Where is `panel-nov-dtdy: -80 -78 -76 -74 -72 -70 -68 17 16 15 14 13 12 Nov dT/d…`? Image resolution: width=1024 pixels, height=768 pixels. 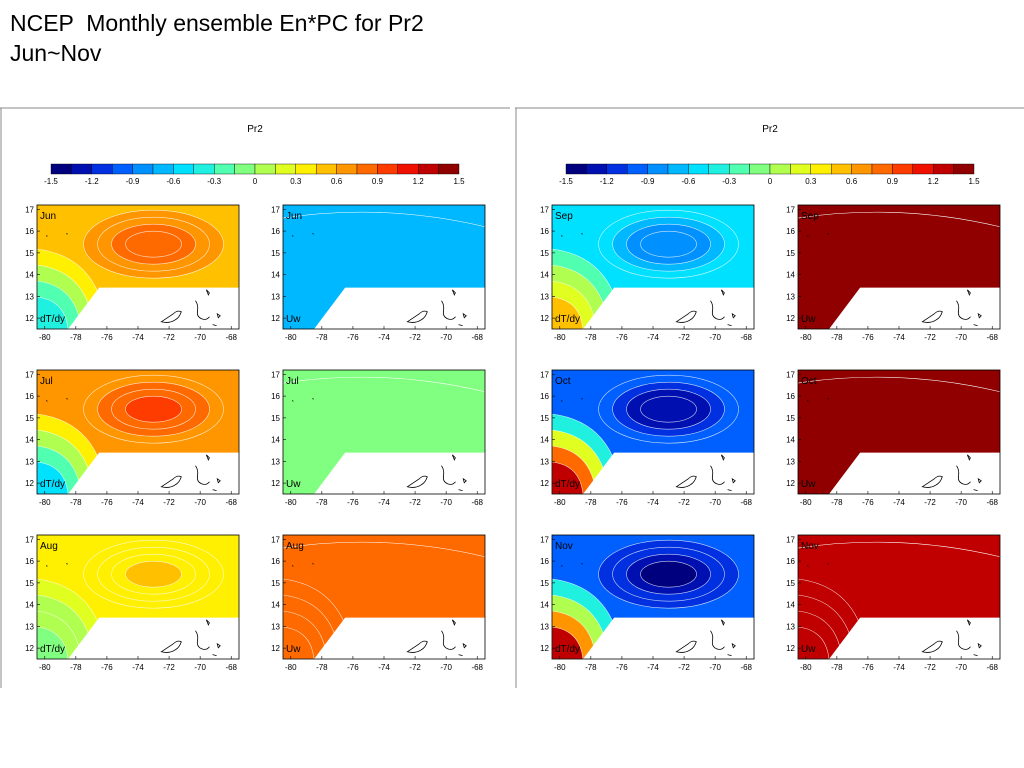 panel-nov-dtdy: -80 -78 -76 -74 -72 -70 -68 17 16 15 14 13 12 Nov dT/d… is located at coordinates (647, 603).